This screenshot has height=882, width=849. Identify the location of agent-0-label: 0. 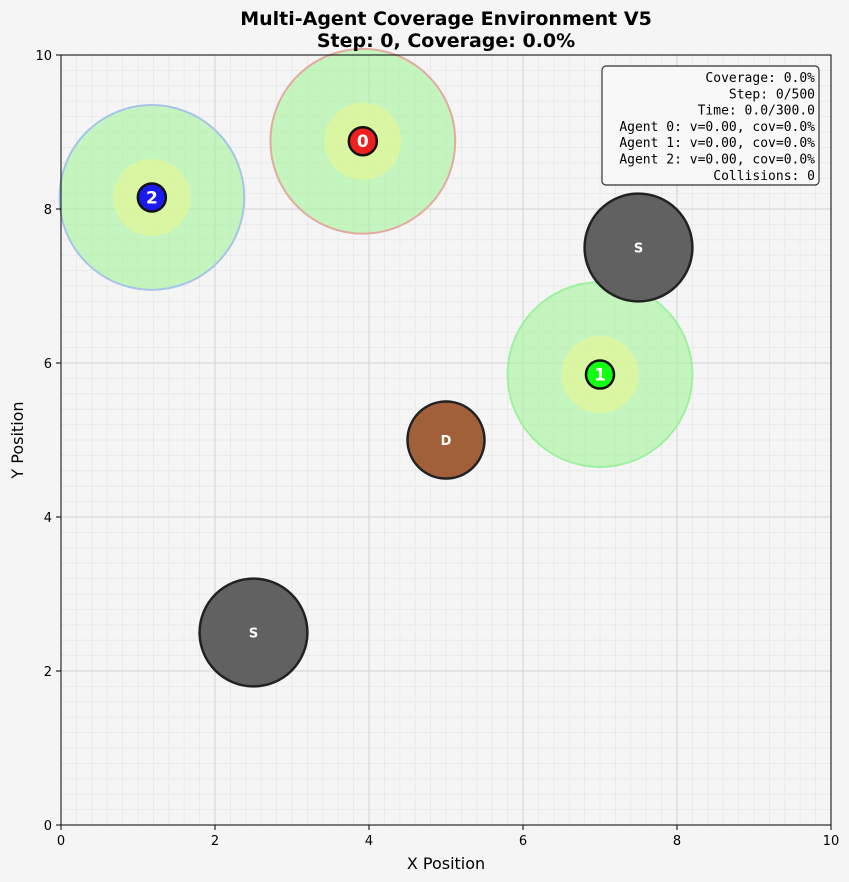
(363, 142).